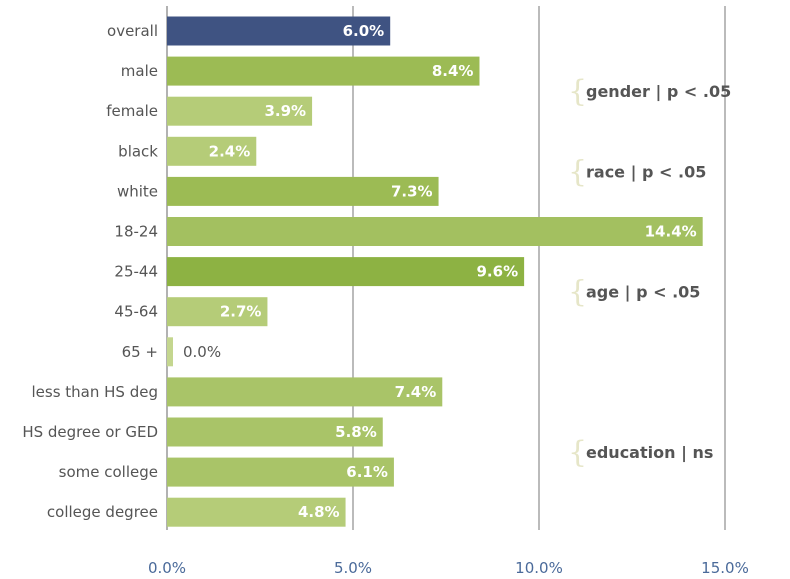 The width and height of the screenshot is (790, 579). Describe the element at coordinates (643, 293) in the screenshot. I see `group-label: age | p < .05` at that location.